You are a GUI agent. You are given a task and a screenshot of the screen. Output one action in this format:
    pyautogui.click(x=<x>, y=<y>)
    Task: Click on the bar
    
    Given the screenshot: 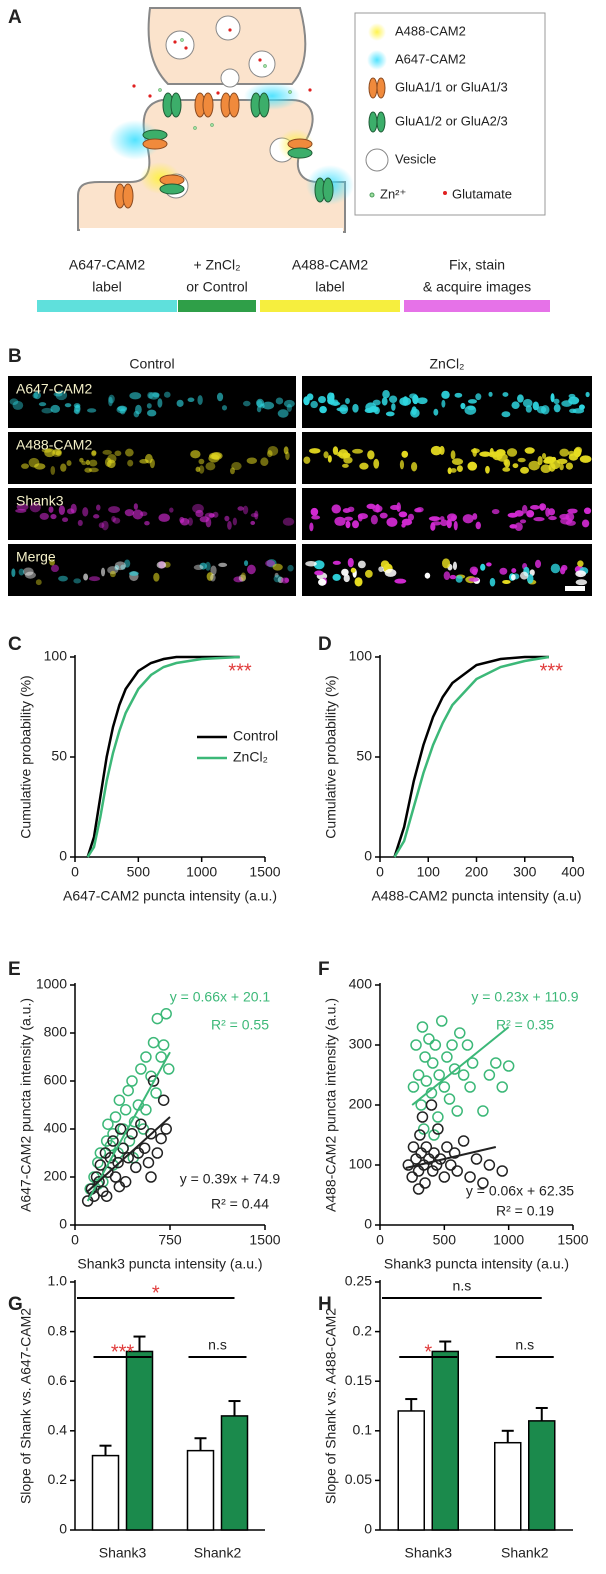 What is the action you would take?
    pyautogui.click(x=445, y=1440)
    